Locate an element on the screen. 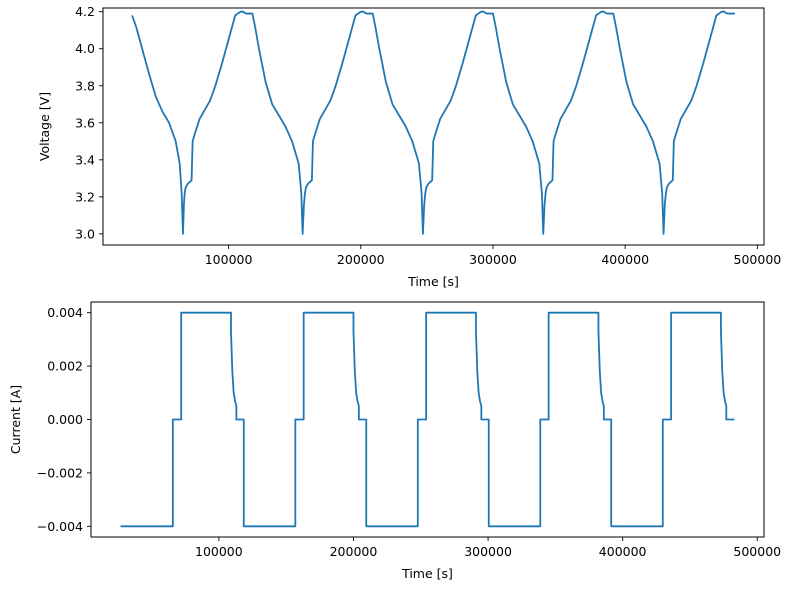 This screenshot has height=590, width=789. current-x-tick-label: 300000 is located at coordinates (488, 551).